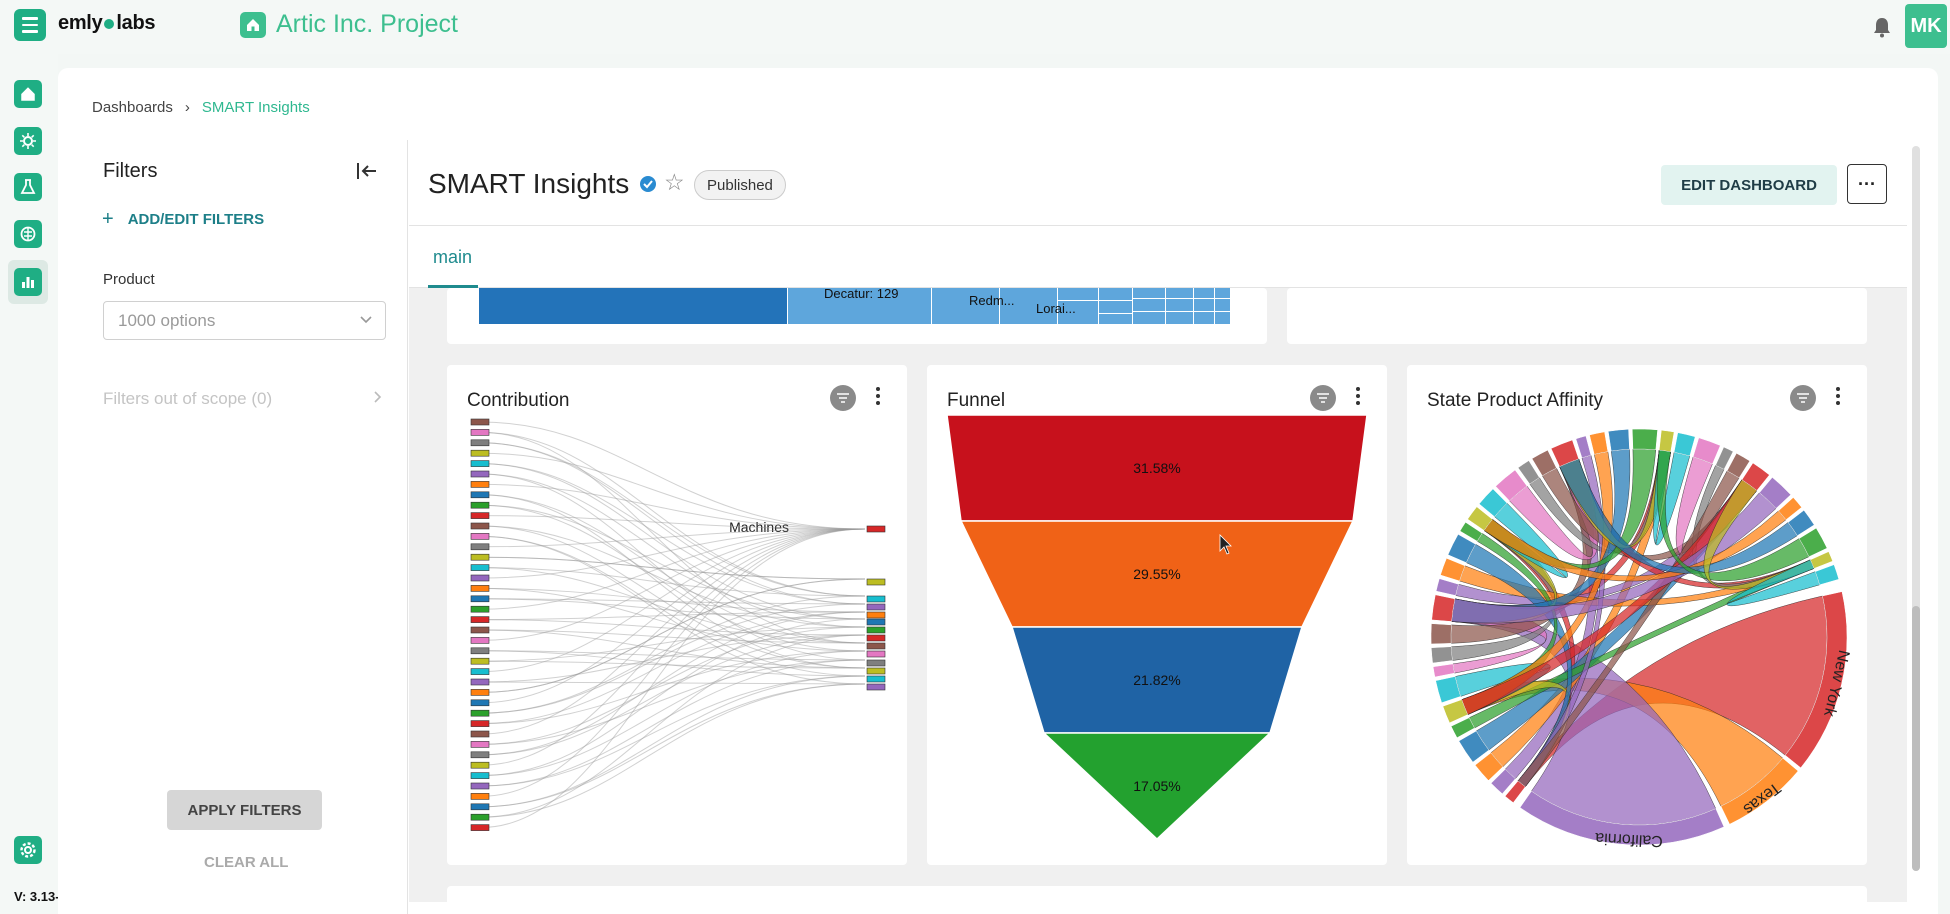 This screenshot has height=914, width=1950. What do you see at coordinates (244, 320) in the screenshot?
I see `product-filter-select: 1000 options` at bounding box center [244, 320].